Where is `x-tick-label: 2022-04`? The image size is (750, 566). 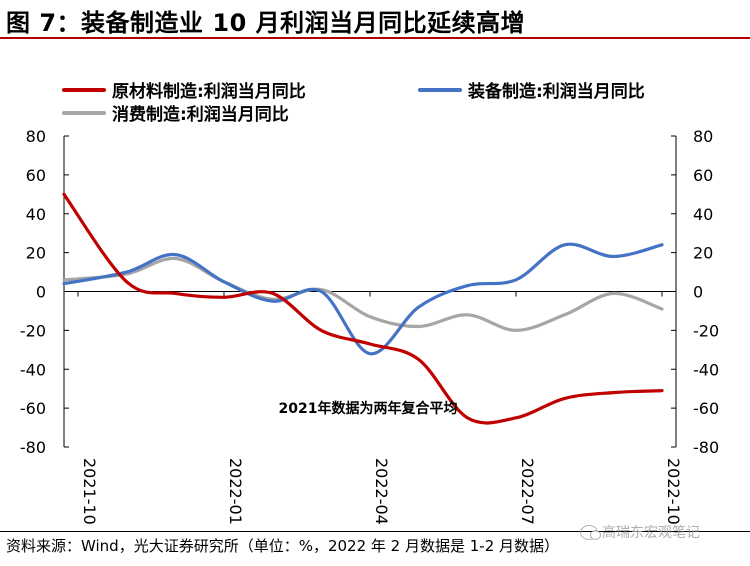
x-tick-label: 2022-04 is located at coordinates (381, 491).